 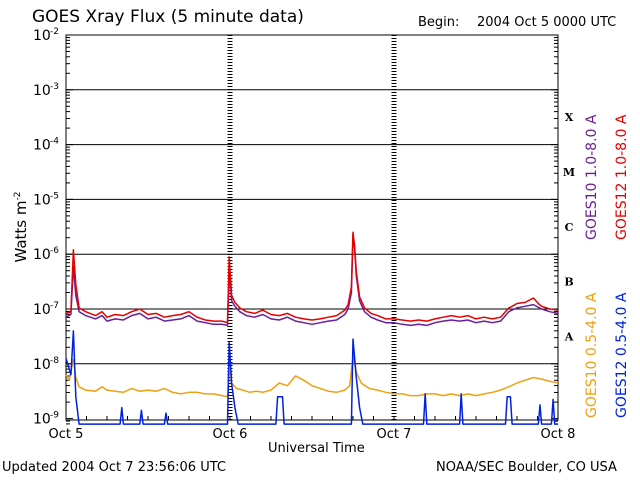 I want to click on x-tick-label: Oct 7, so click(x=394, y=434).